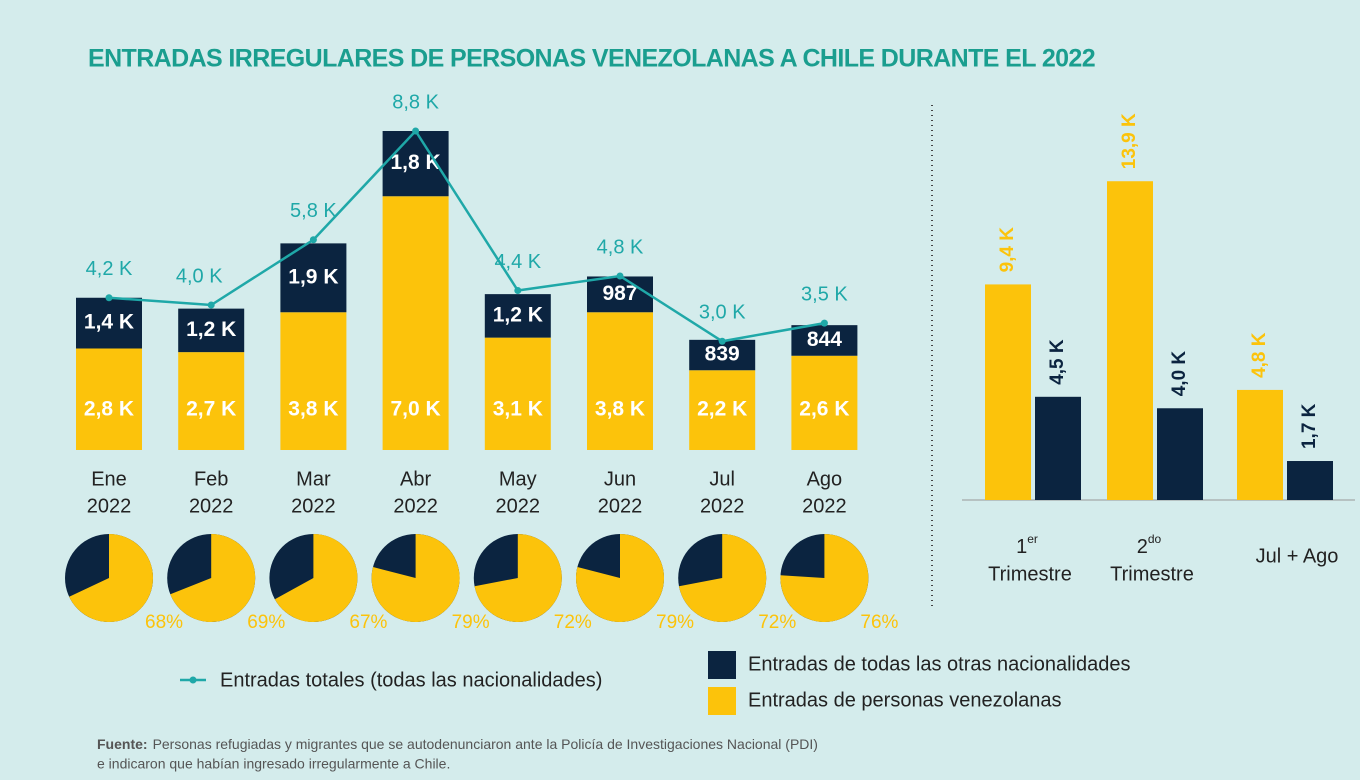 The image size is (1360, 780). Describe the element at coordinates (199, 276) in the screenshot. I see `line-label: 4,0 K` at that location.